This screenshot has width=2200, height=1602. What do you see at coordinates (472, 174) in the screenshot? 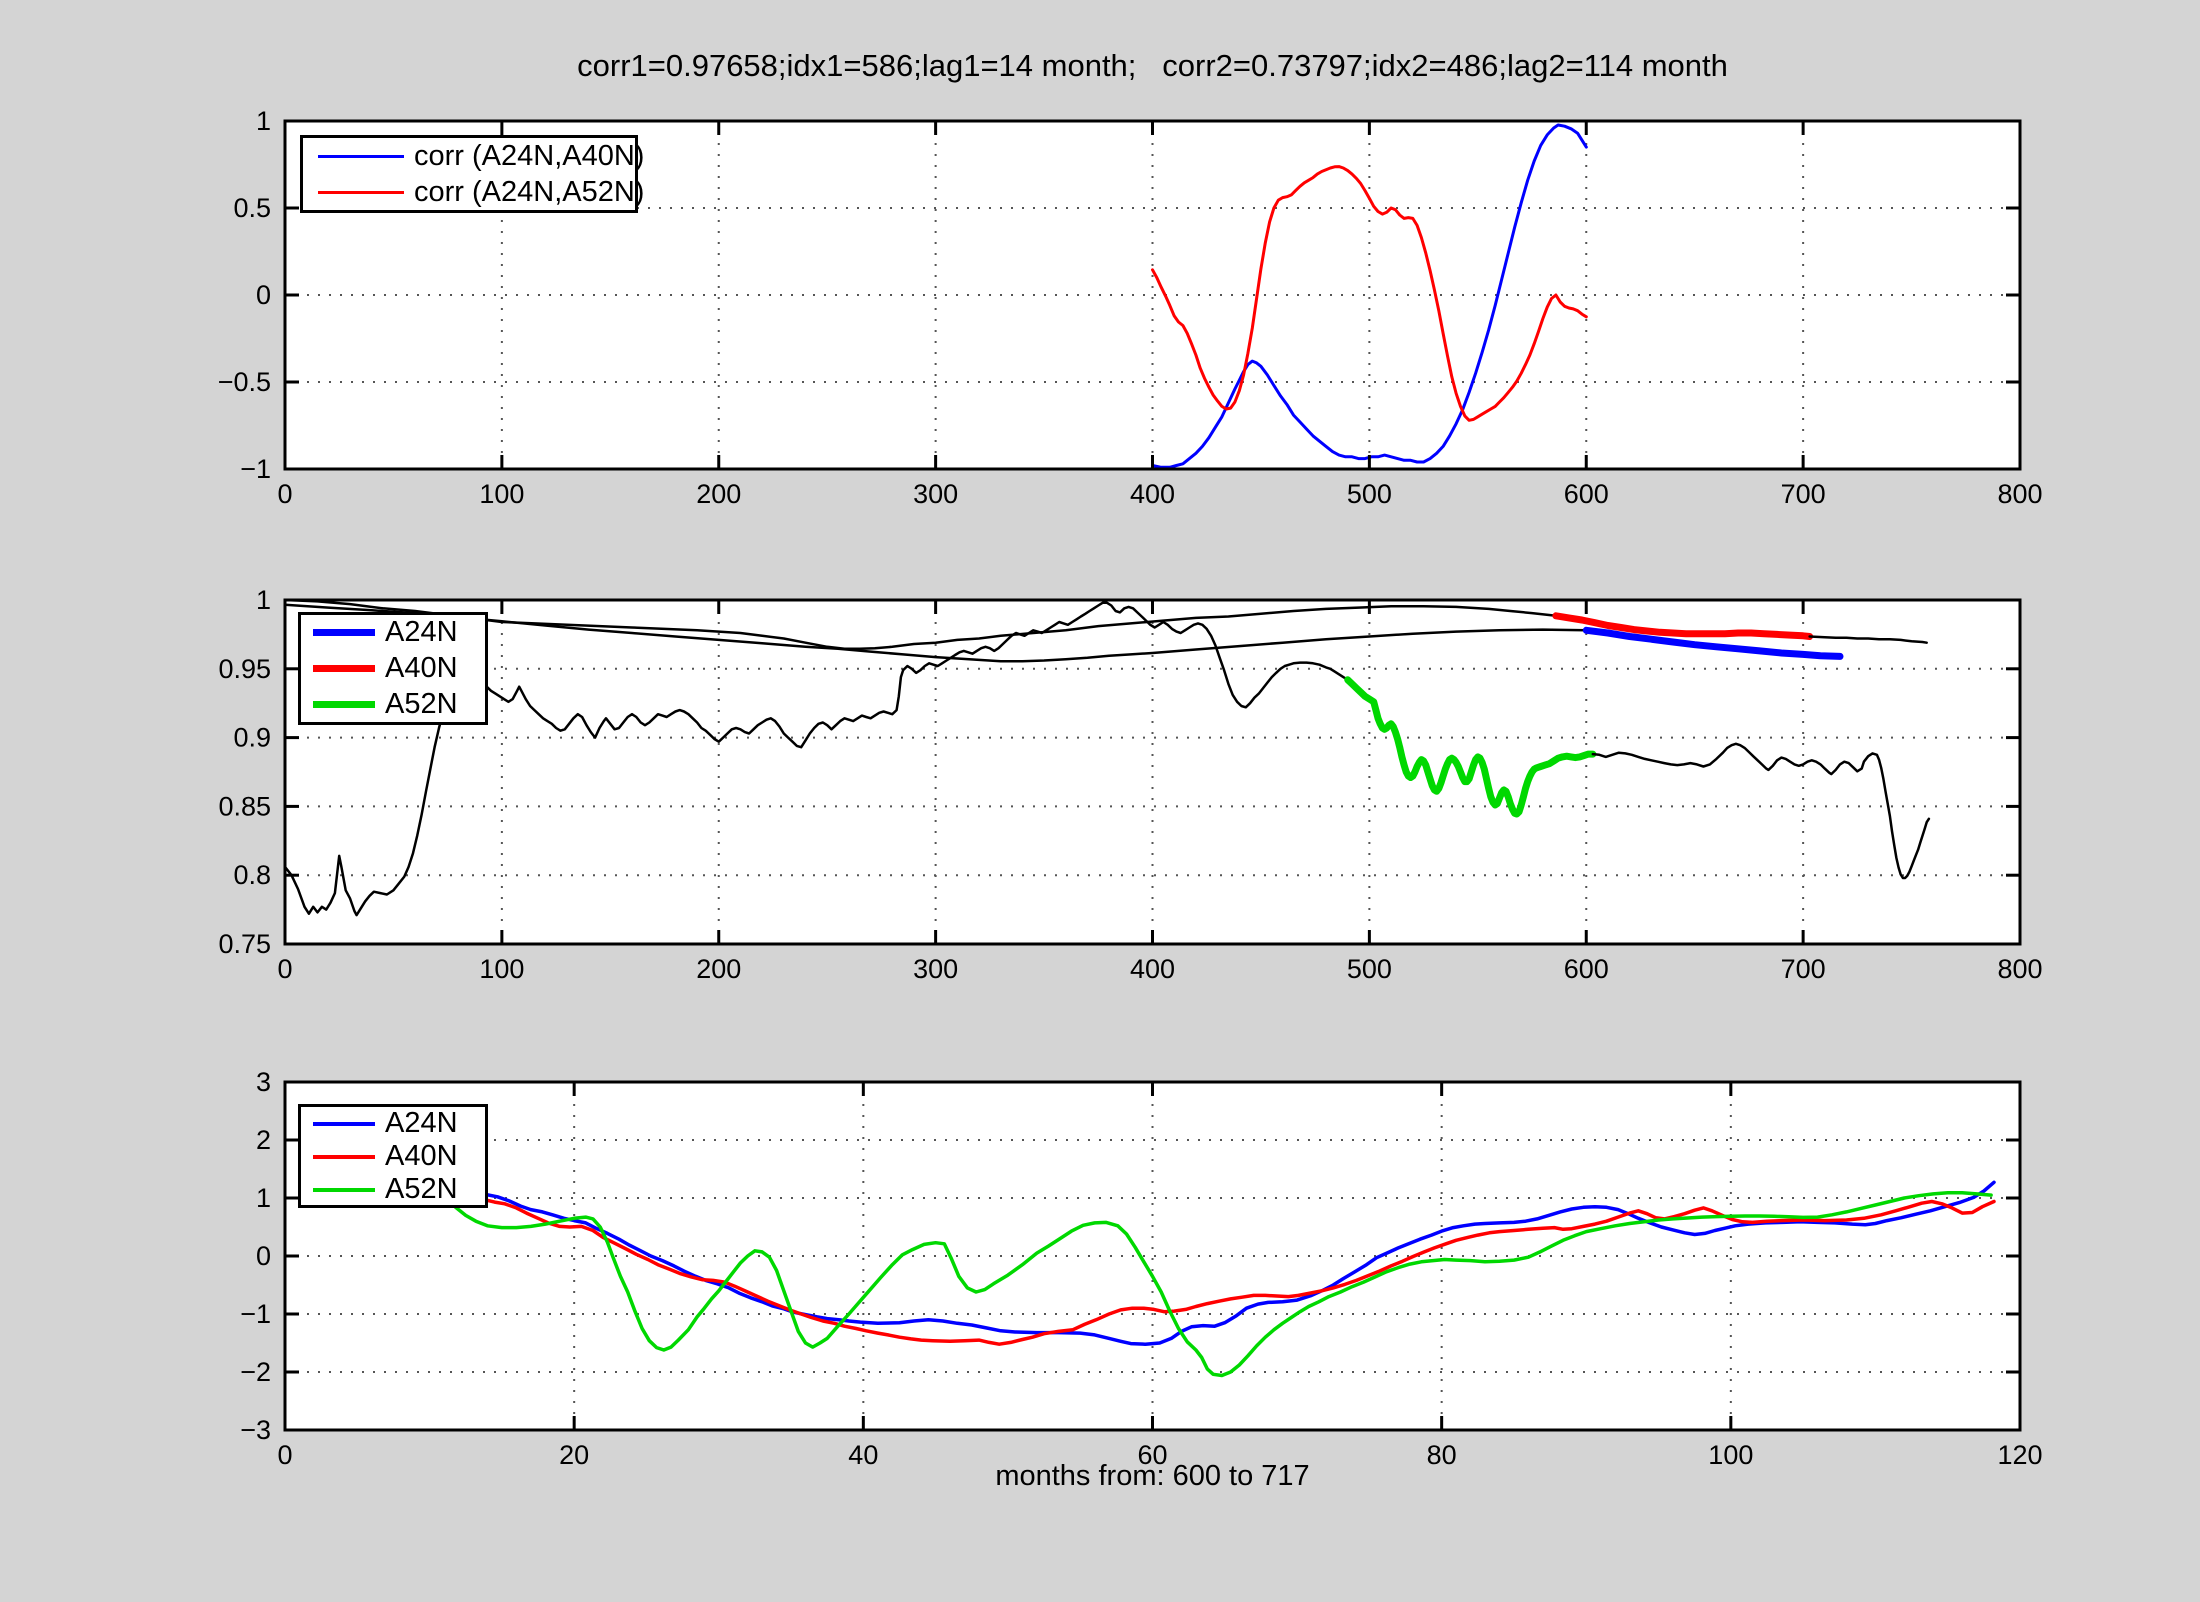
I see `legend-correlation: corr (A24N,A40N) corr (A24N,A52N)` at bounding box center [472, 174].